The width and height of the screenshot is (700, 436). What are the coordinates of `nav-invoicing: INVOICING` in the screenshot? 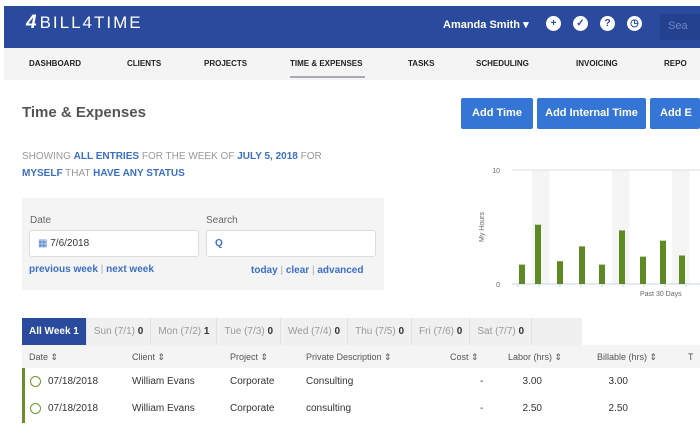 It's located at (597, 63).